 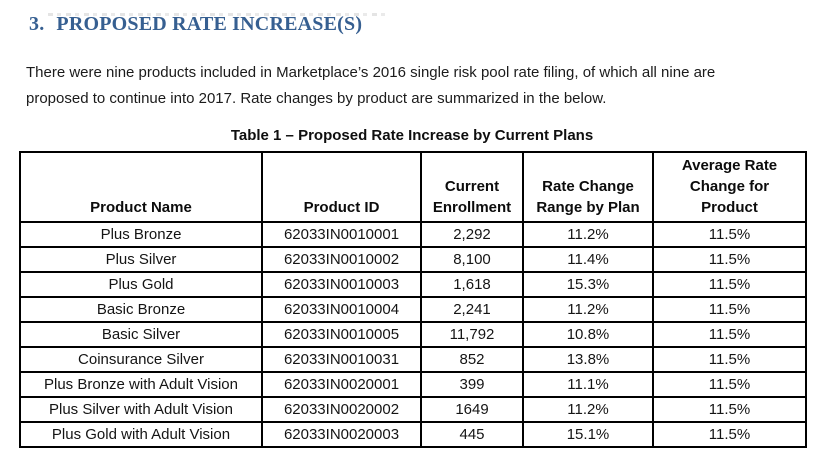 I want to click on table-cell: 852, so click(x=472, y=359).